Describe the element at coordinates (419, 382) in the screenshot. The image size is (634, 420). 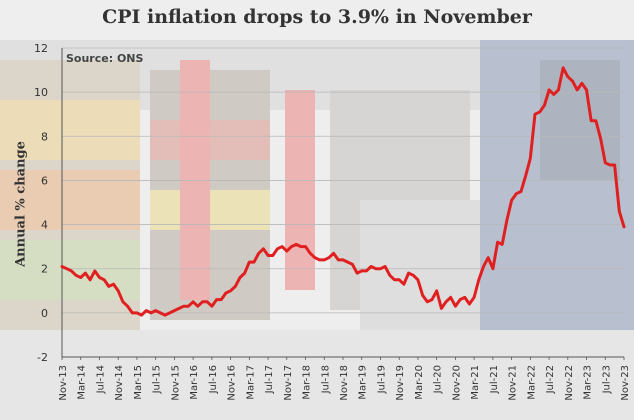
I see `x-tick-label: Mar-20` at that location.